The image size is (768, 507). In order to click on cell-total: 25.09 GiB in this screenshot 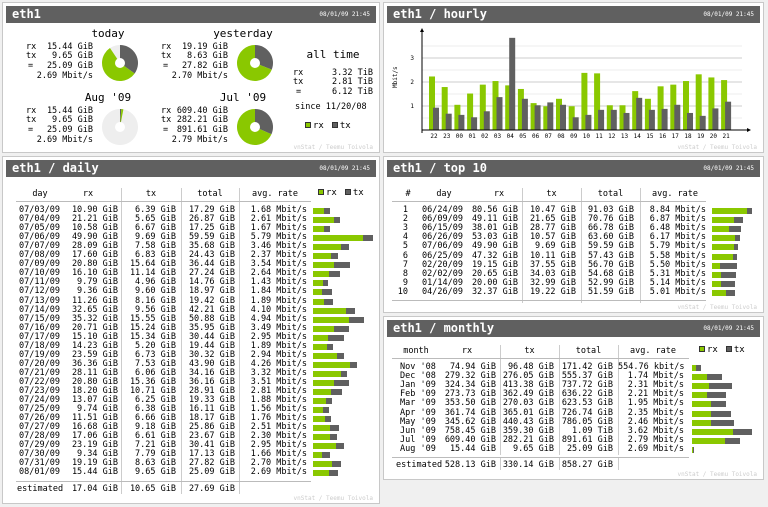, I will do `click(589, 448)`.